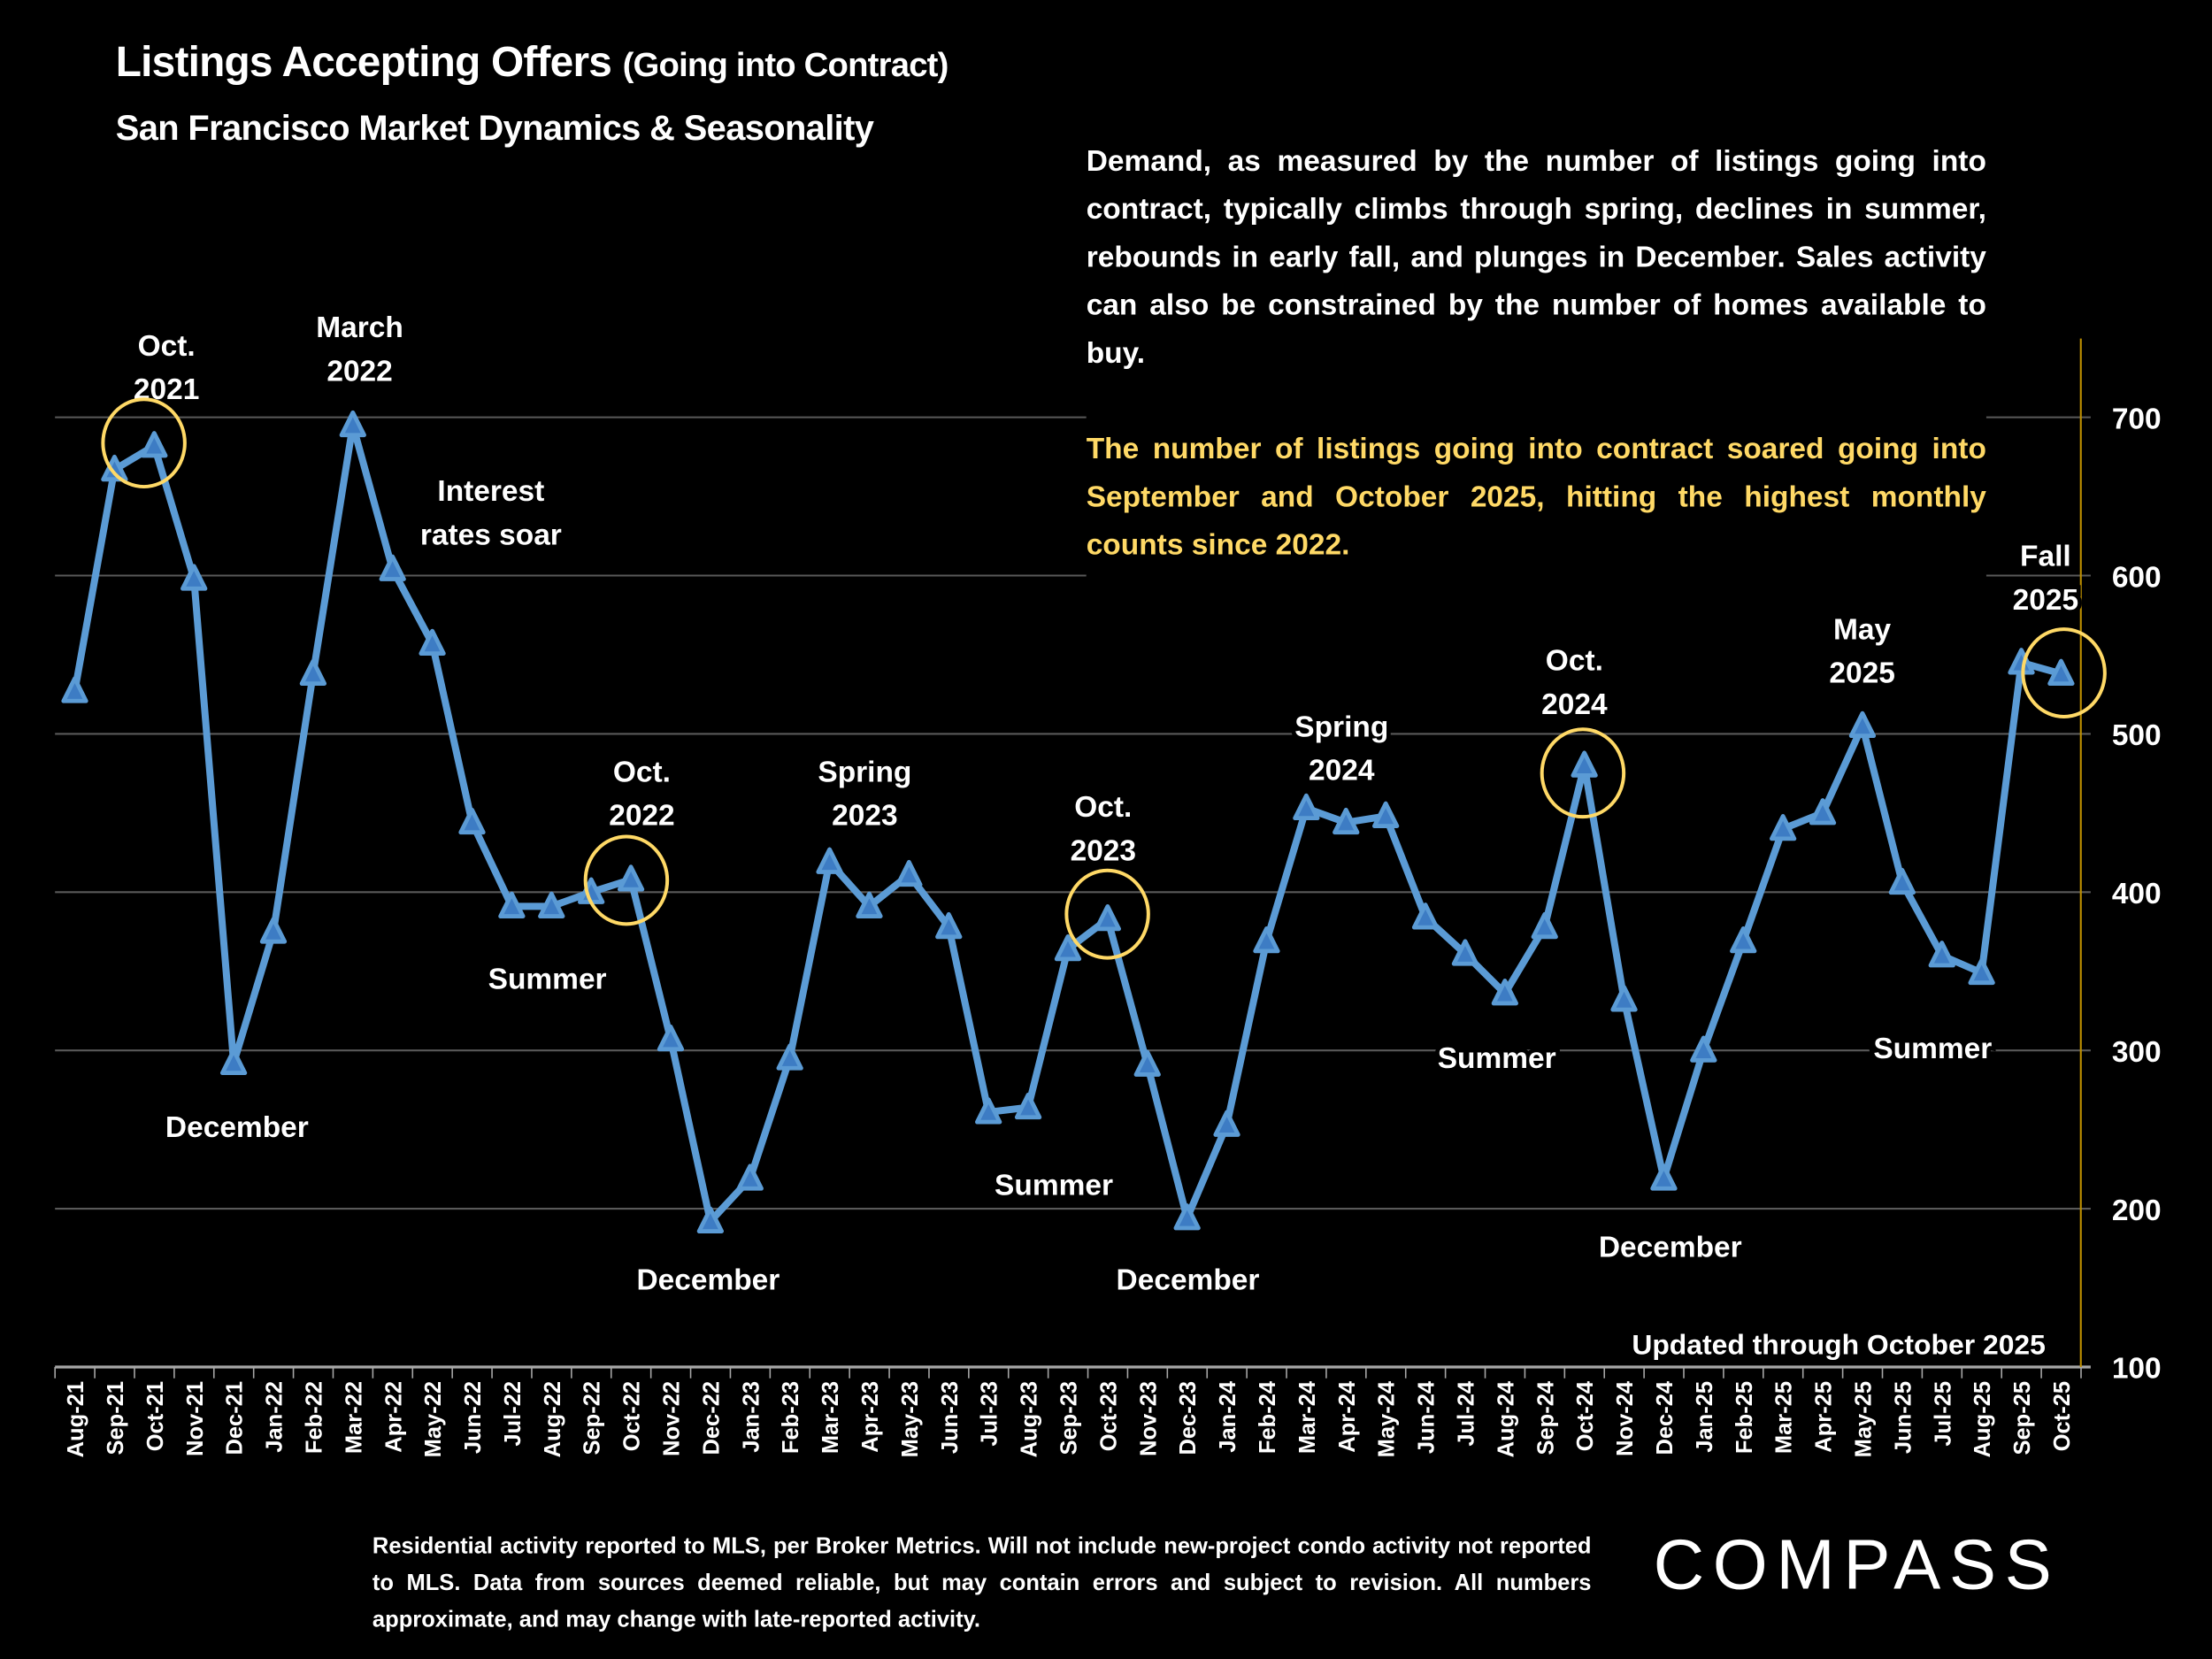  Describe the element at coordinates (116, 1418) in the screenshot. I see `x-tick-label: Sep-21` at that location.